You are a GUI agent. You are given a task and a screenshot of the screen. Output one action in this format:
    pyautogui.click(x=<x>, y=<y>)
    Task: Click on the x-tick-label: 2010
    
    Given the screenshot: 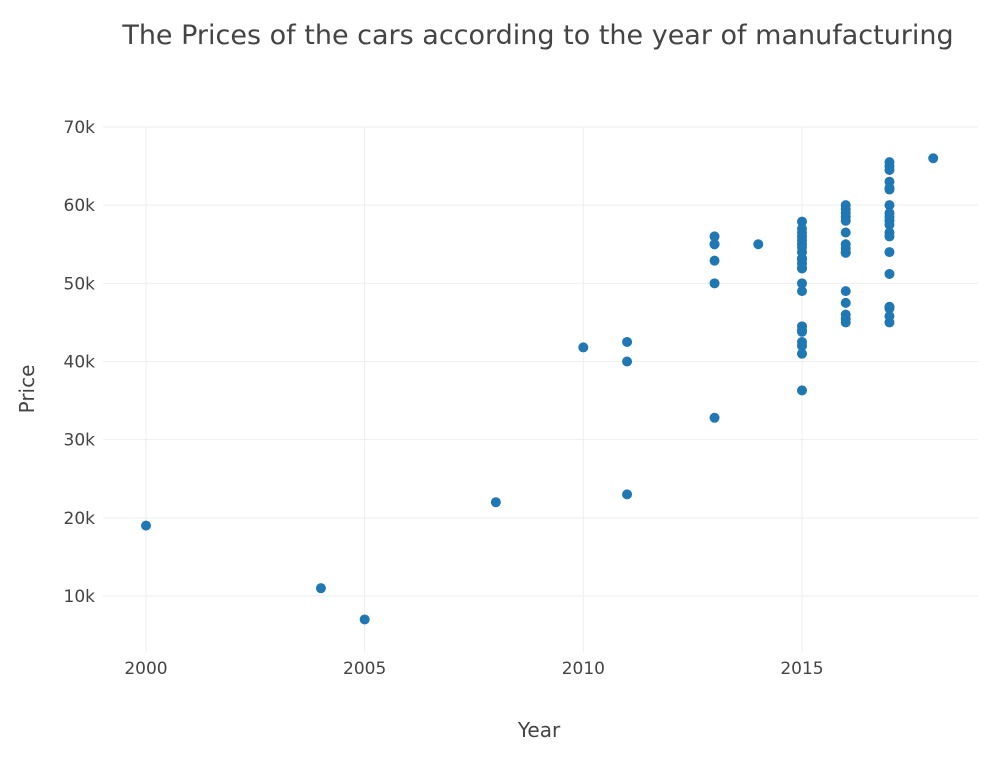 What is the action you would take?
    pyautogui.click(x=583, y=669)
    